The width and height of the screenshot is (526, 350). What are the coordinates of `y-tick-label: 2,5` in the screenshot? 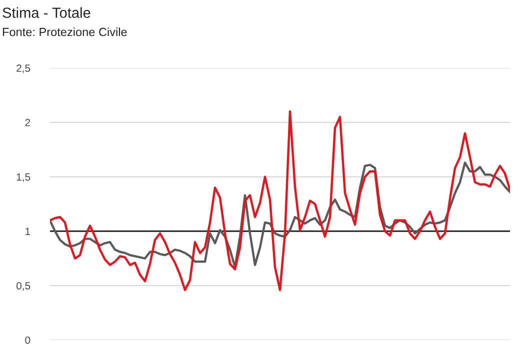 It's located at (23, 69).